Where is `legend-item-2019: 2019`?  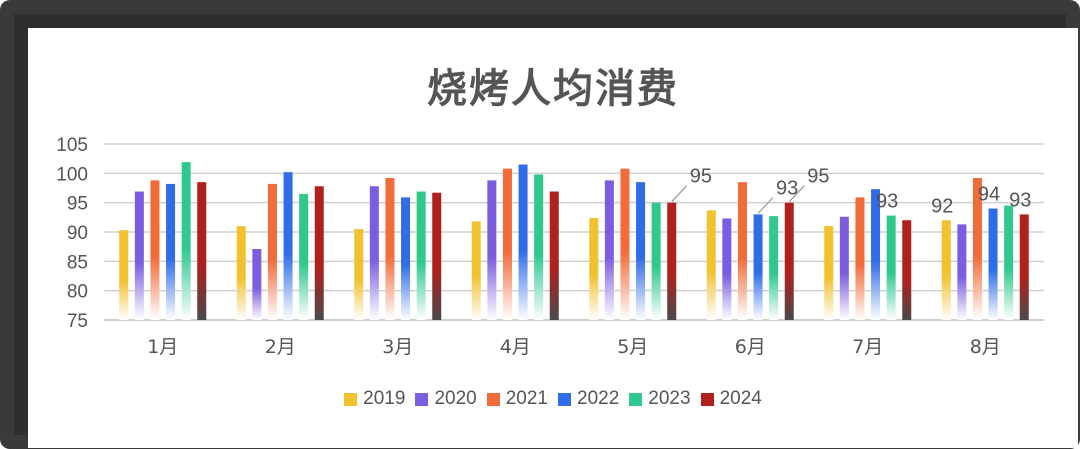
legend-item-2019: 2019 is located at coordinates (374, 399).